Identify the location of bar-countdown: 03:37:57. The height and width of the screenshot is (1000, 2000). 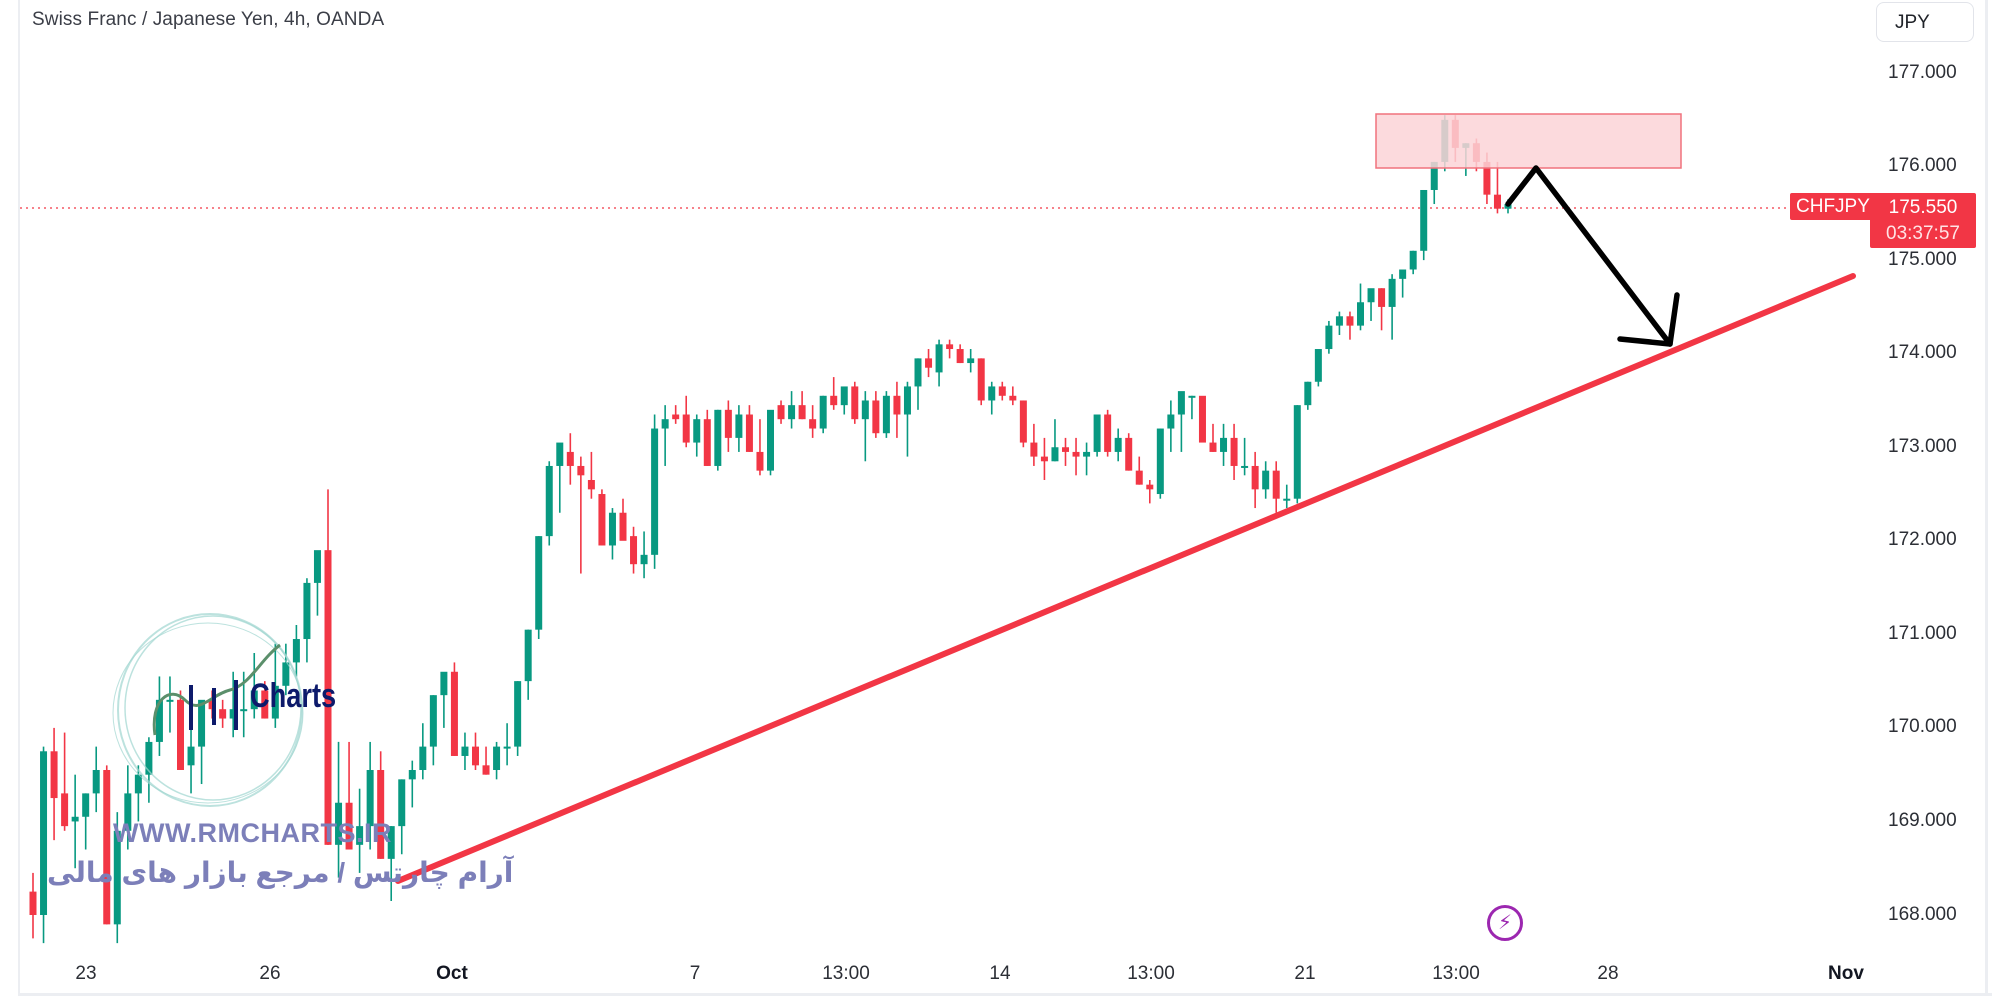
(1923, 233).